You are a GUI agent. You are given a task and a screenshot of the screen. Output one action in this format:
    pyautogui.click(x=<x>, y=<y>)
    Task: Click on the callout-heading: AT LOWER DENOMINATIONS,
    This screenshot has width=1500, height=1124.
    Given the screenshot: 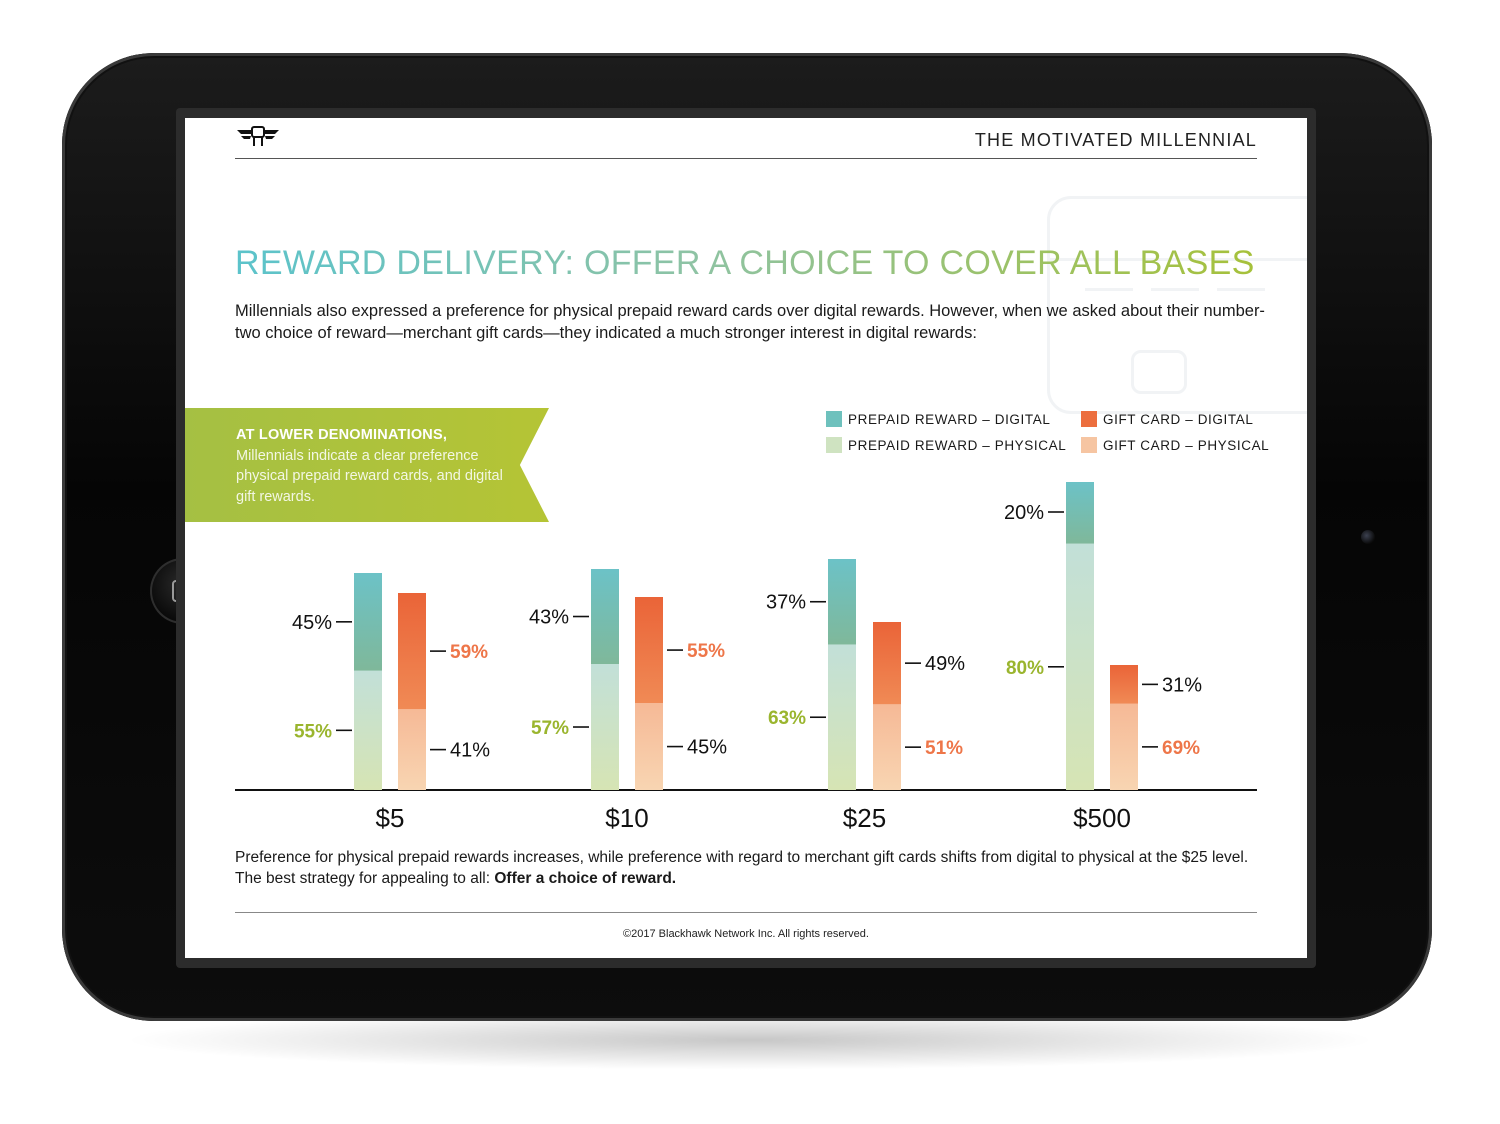 What is the action you would take?
    pyautogui.click(x=342, y=435)
    